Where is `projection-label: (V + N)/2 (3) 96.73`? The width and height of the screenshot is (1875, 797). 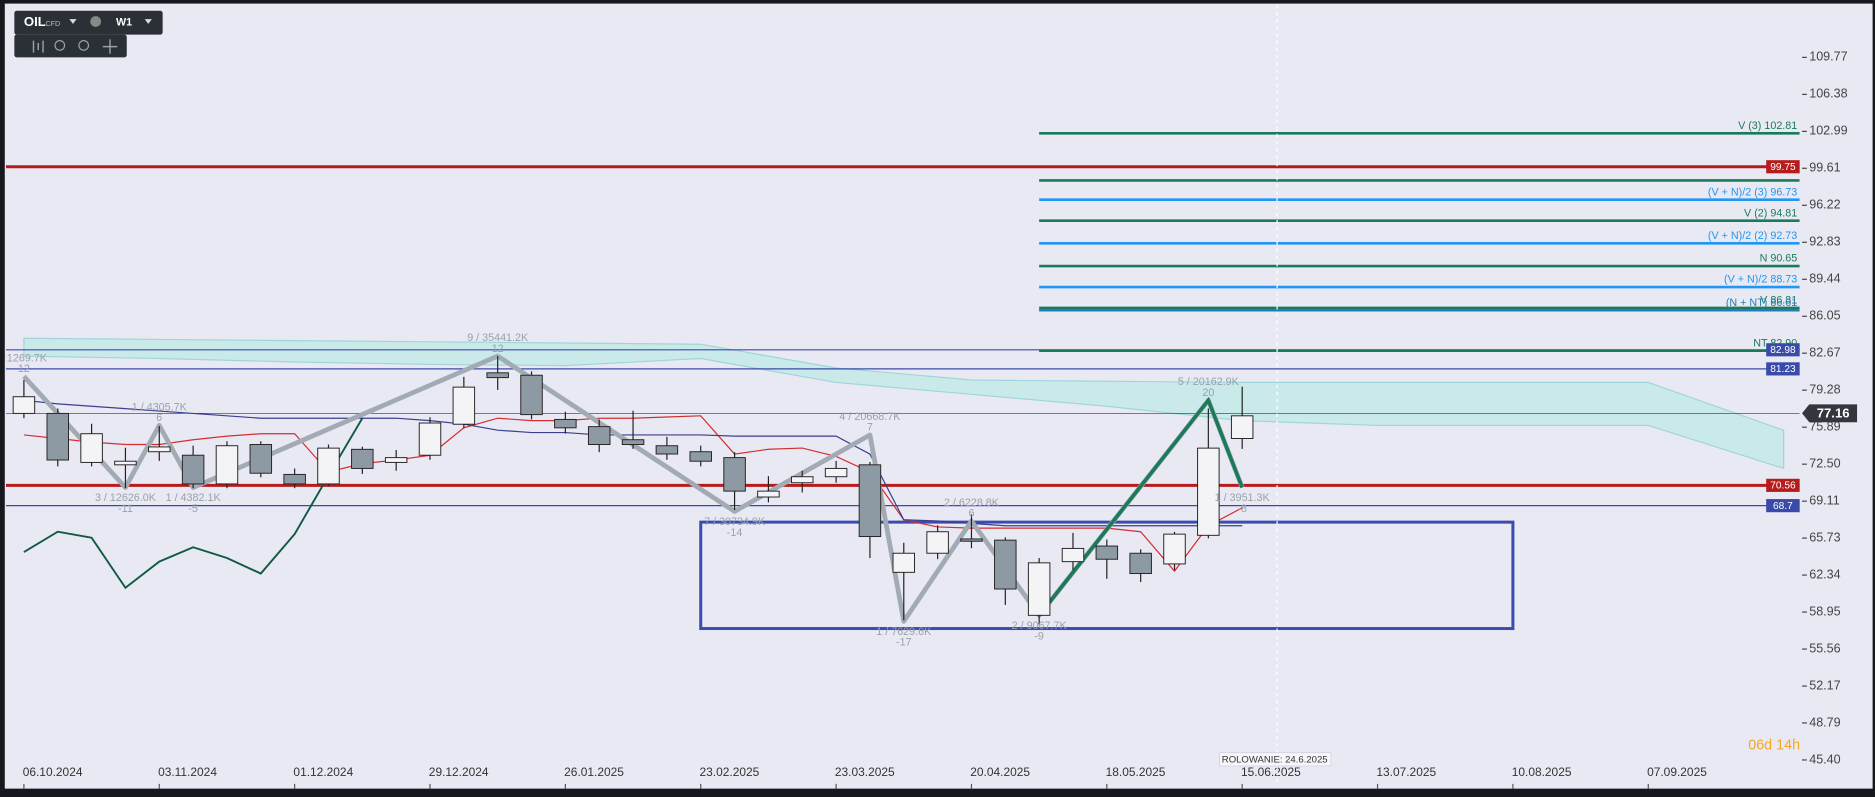
projection-label: (V + N)/2 (3) 96.73 is located at coordinates (1752, 192).